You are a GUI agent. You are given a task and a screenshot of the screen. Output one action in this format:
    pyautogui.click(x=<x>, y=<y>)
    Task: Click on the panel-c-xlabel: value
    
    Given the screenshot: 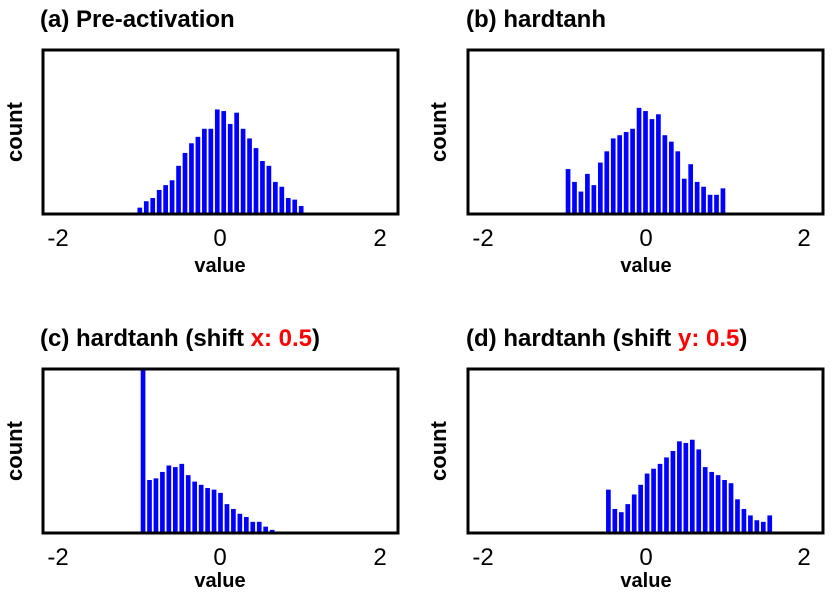 What is the action you would take?
    pyautogui.click(x=219, y=581)
    